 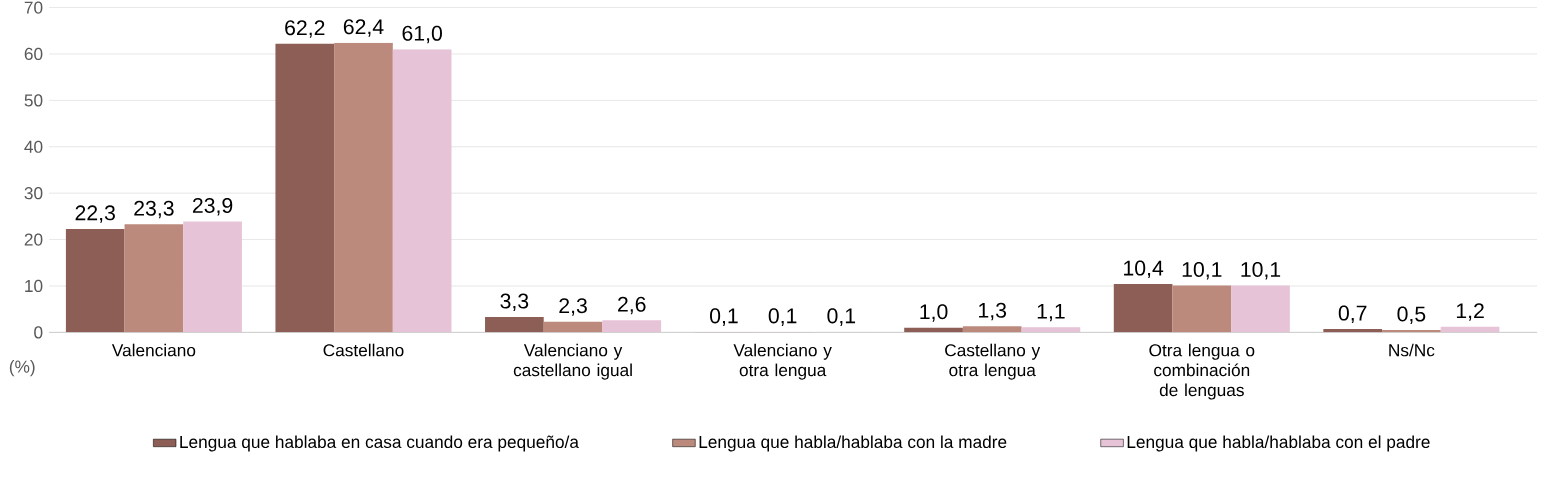 What do you see at coordinates (22, 368) in the screenshot?
I see `y-axis-title: (%)` at bounding box center [22, 368].